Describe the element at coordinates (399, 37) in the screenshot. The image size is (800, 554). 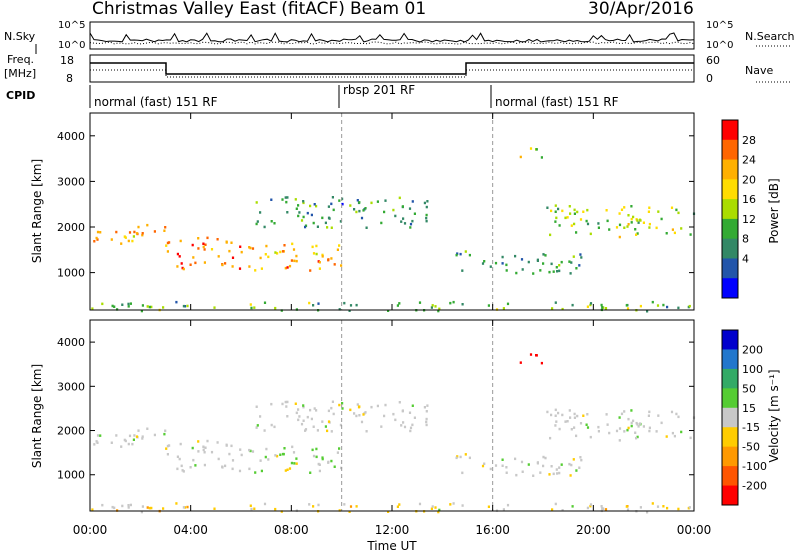
I see `noise-panel: N.Sky 10^5 10^0 10^5 10^0 N.Search` at that location.